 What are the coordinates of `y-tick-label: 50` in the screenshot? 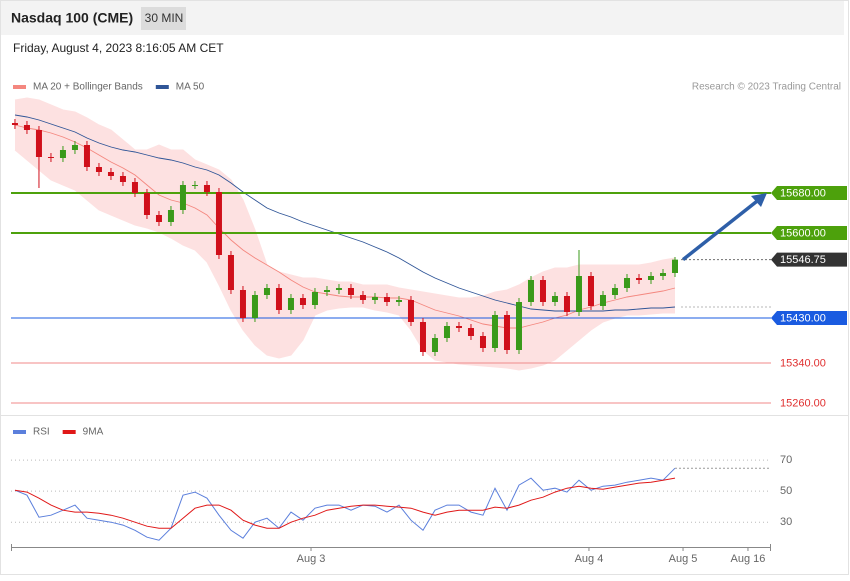 It's located at (786, 491).